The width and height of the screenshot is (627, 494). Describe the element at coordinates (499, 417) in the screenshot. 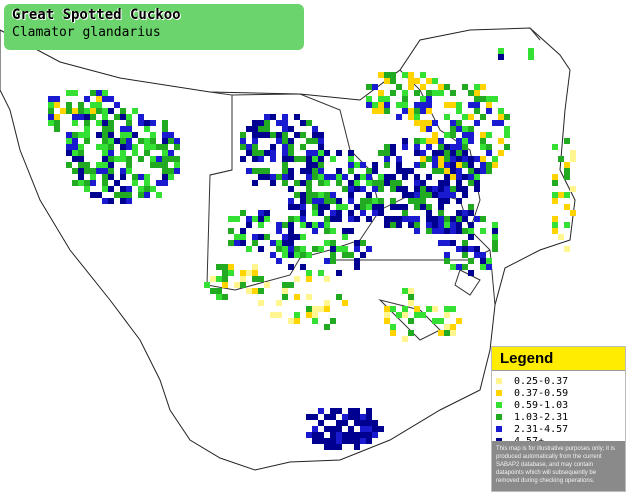

I see `legend-swatch` at that location.